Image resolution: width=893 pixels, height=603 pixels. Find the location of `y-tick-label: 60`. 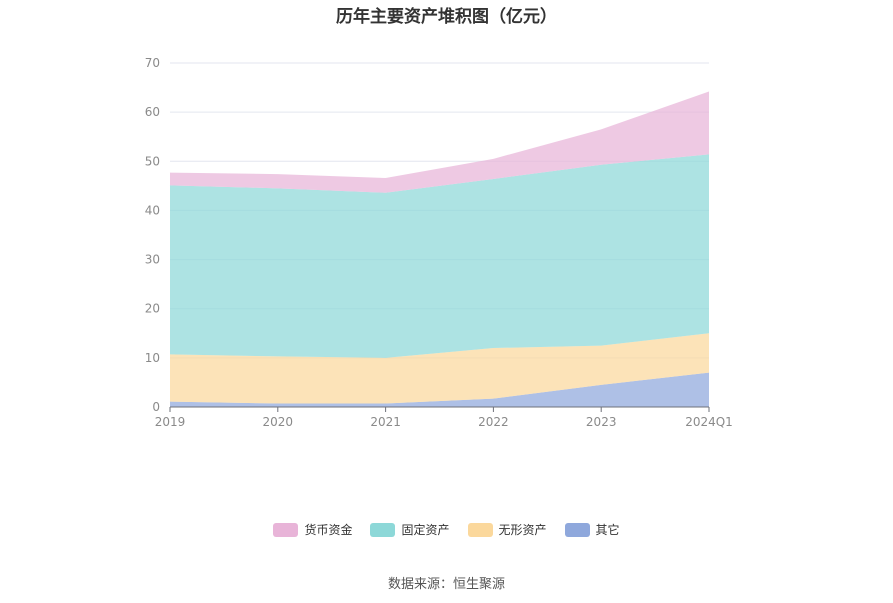

y-tick-label: 60 is located at coordinates (152, 112).